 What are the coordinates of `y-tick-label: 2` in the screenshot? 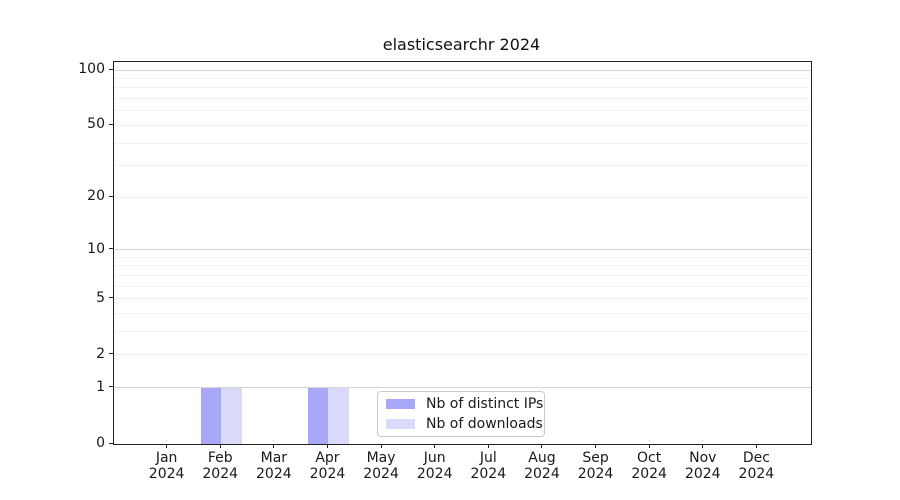 It's located at (100, 353).